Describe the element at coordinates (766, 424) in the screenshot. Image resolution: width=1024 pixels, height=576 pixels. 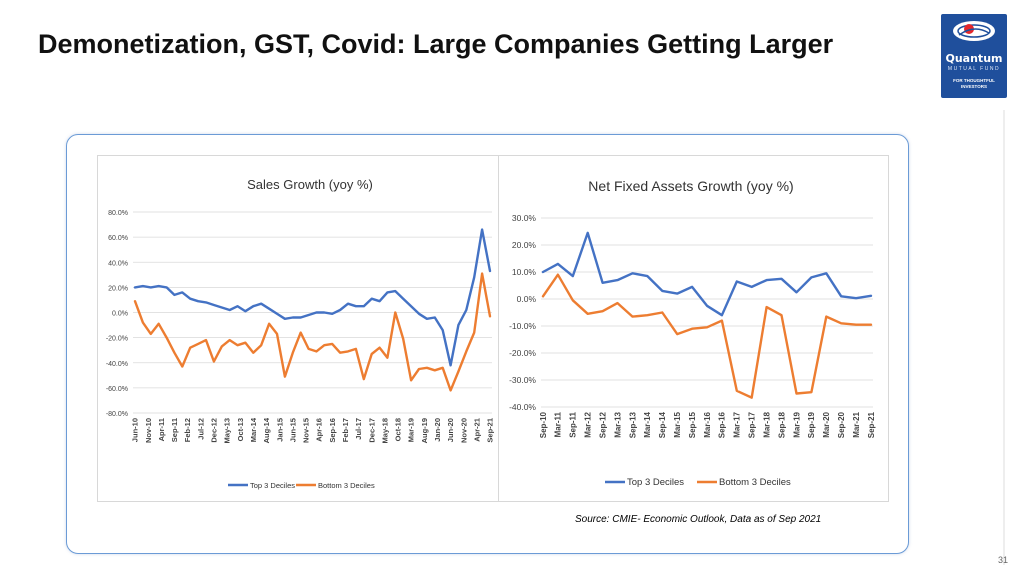
I see `x-tick-label: Mar-18` at that location.